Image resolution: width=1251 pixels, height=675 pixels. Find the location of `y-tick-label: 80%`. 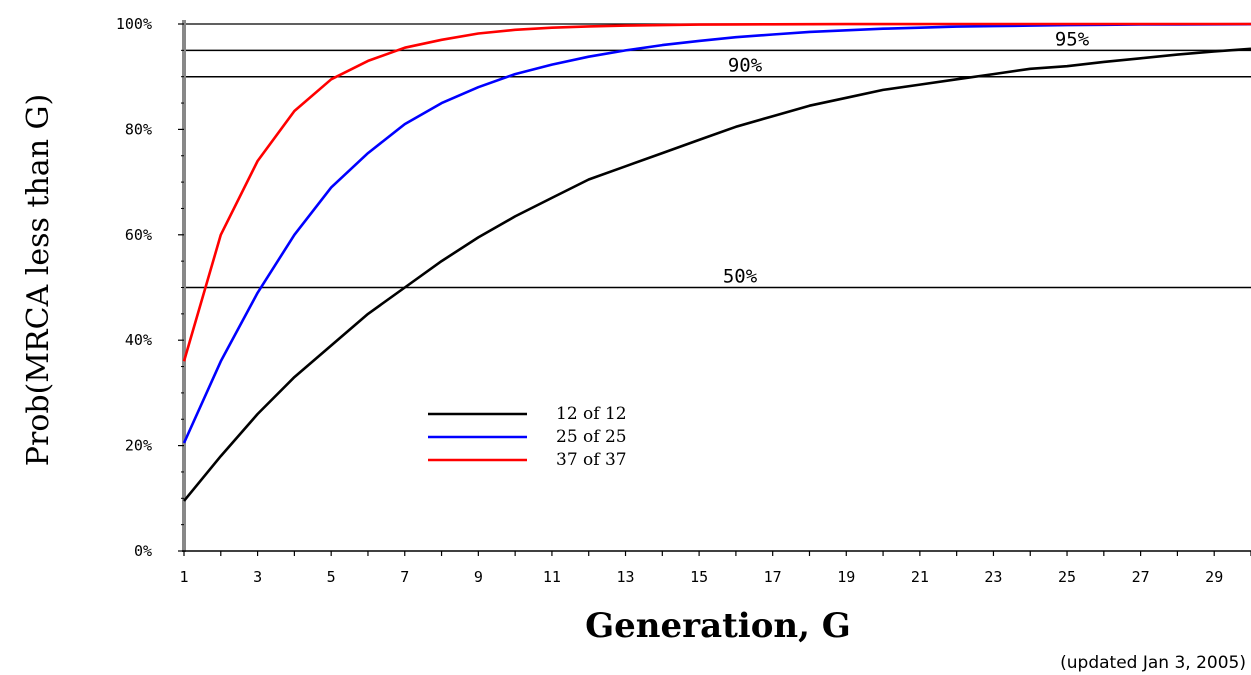

y-tick-label: 80% is located at coordinates (138, 129).